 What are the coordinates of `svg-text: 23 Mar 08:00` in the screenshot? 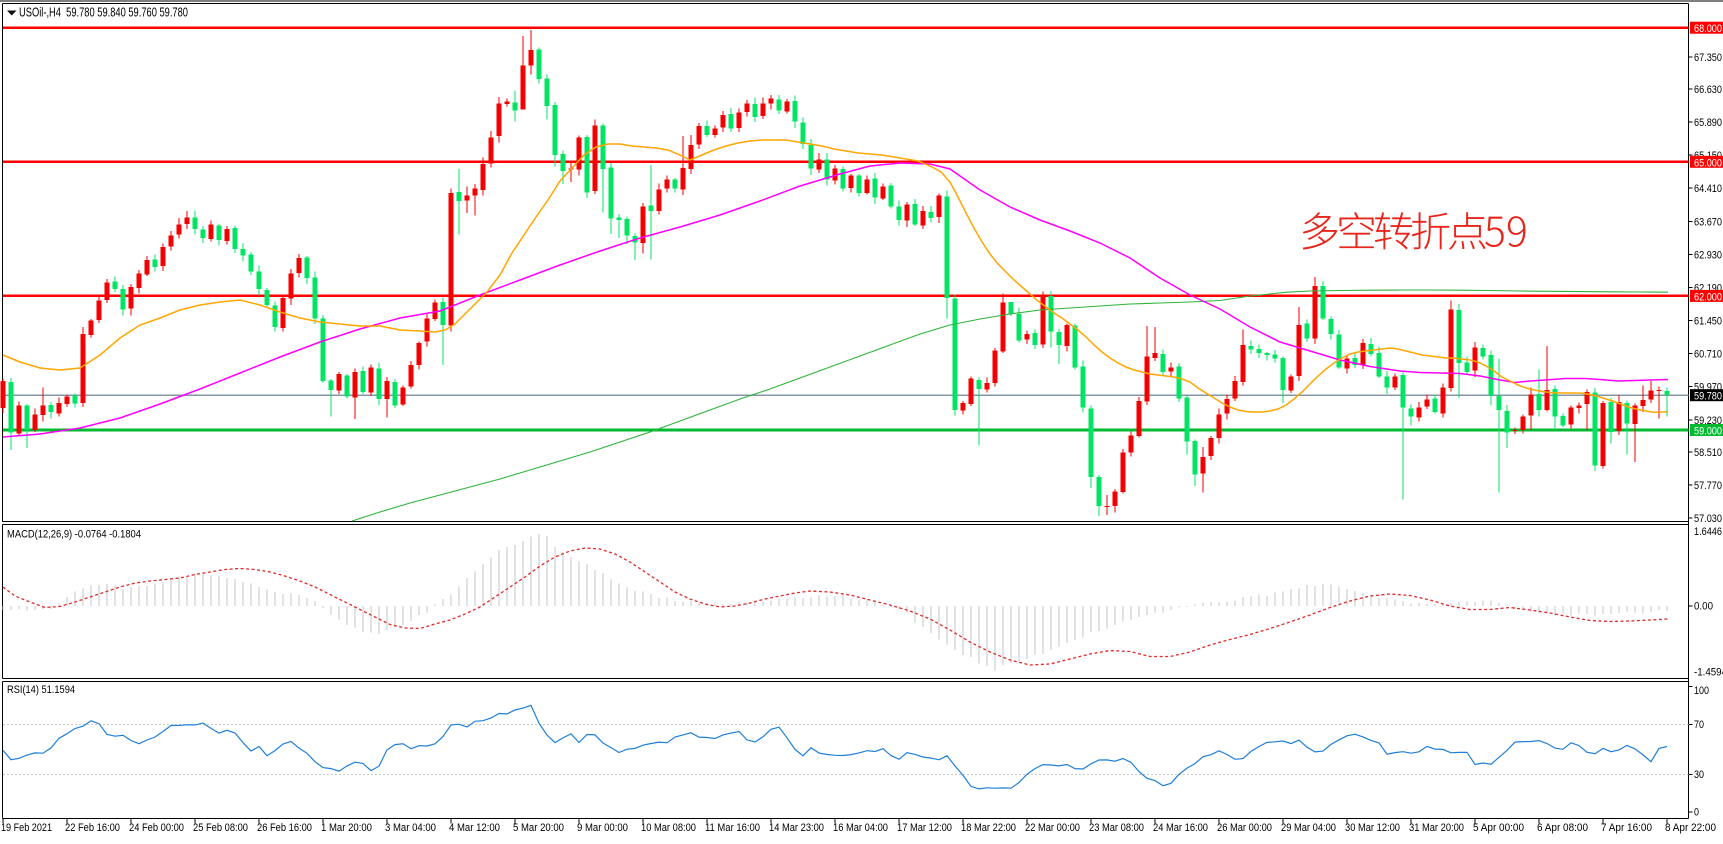 It's located at (1116, 828).